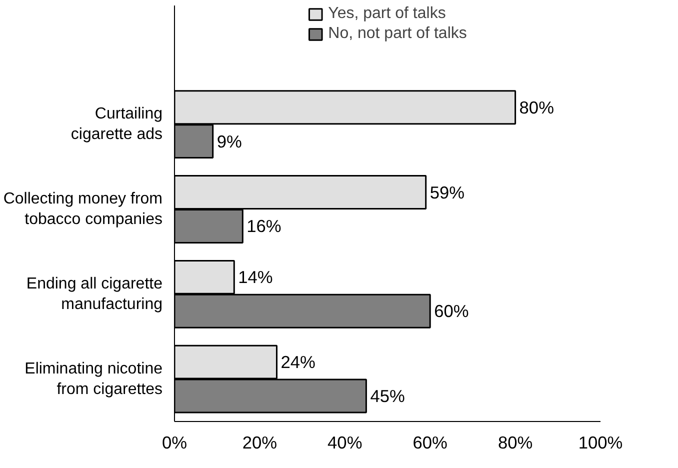 This screenshot has height=468, width=678. Describe the element at coordinates (600, 442) in the screenshot. I see `x-tick-label: 100%` at that location.